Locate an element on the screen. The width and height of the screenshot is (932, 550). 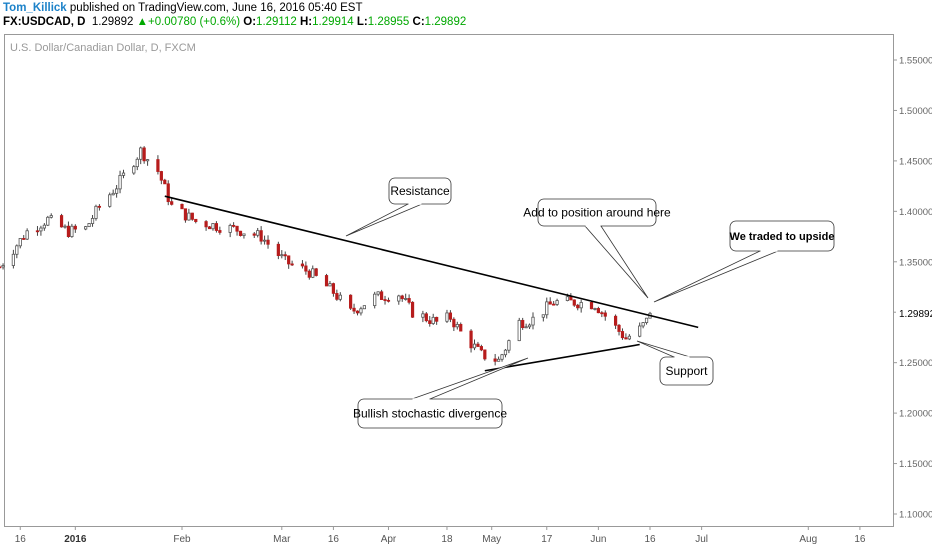
time-tick-label: Feb is located at coordinates (182, 539).